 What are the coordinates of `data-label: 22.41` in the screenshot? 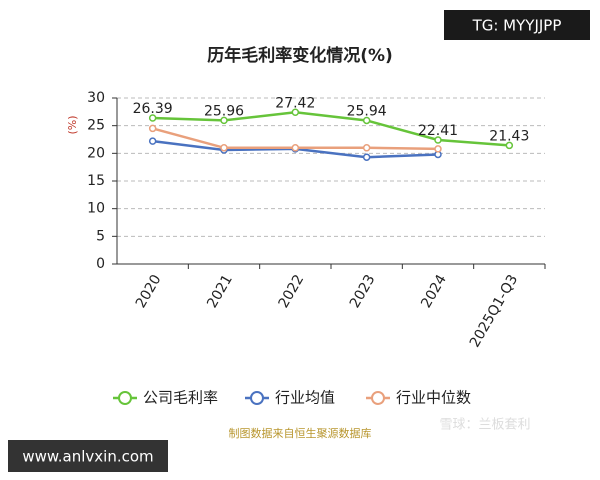 It's located at (438, 131).